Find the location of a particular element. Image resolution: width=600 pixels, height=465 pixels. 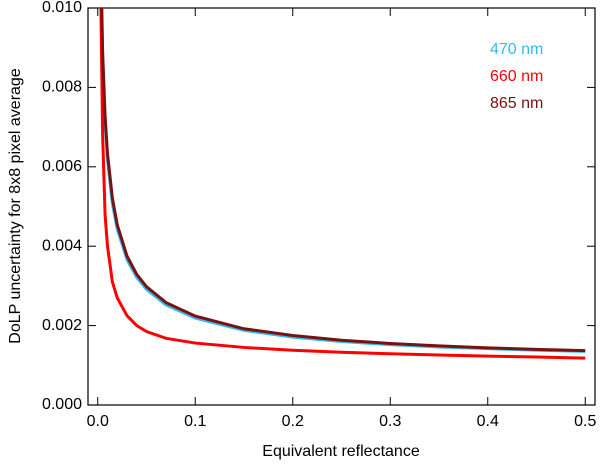

x-tick-label: 0.4 is located at coordinates (488, 421).